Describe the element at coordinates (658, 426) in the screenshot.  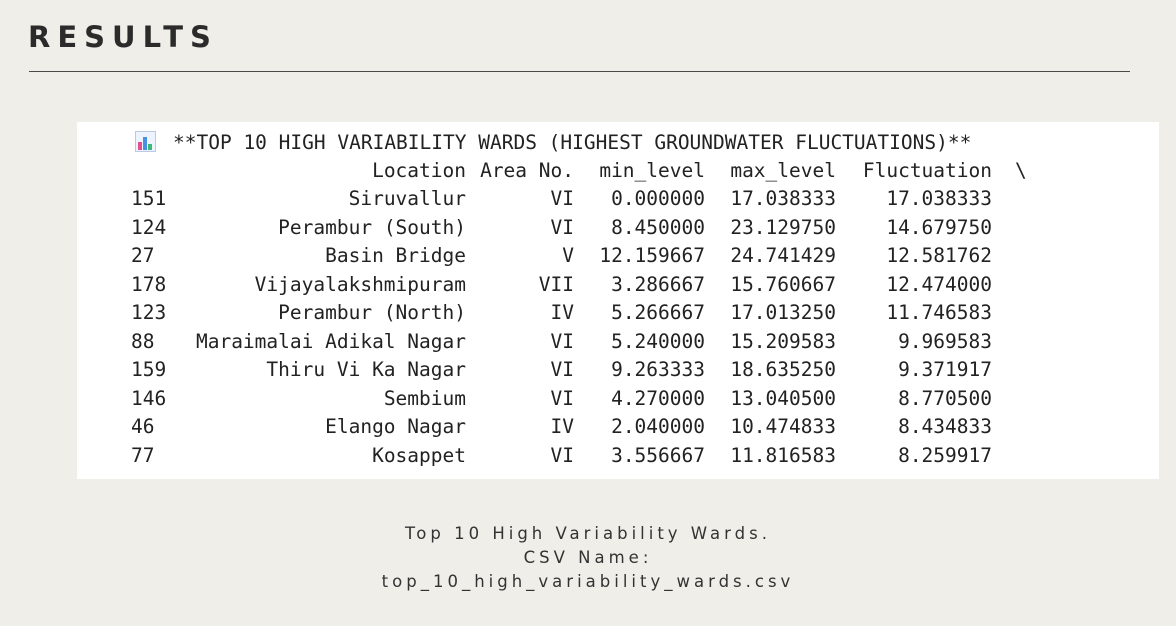
I see `table-cell-min: 2.040000` at that location.